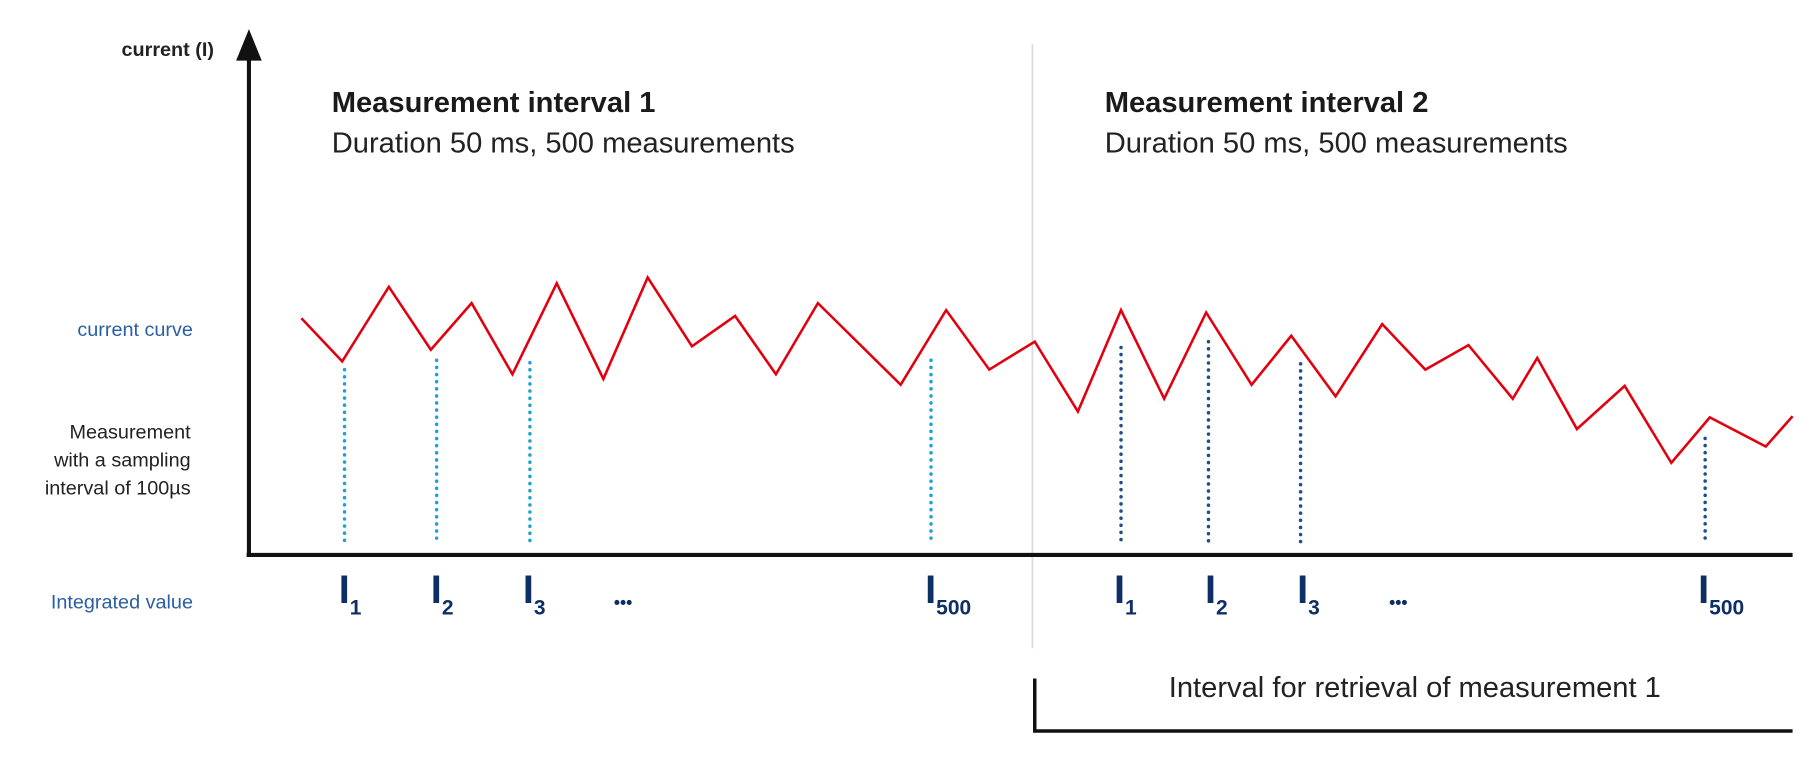 The image size is (1820, 759). What do you see at coordinates (1267, 103) in the screenshot?
I see `interval-2-title: Measurement interval 2` at bounding box center [1267, 103].